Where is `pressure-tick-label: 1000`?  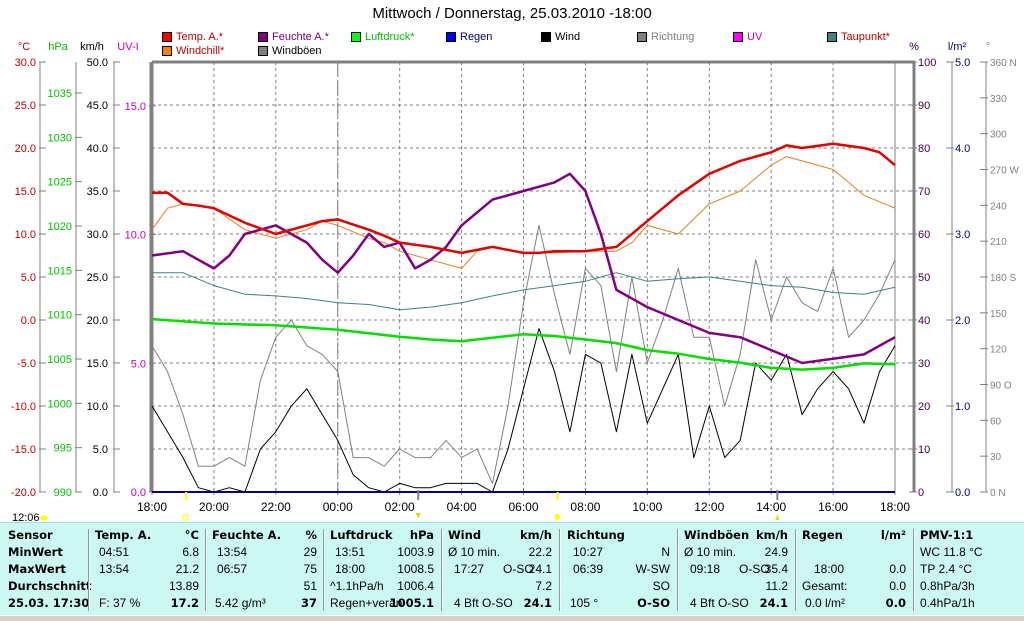
pressure-tick-label: 1000 is located at coordinates (60, 404).